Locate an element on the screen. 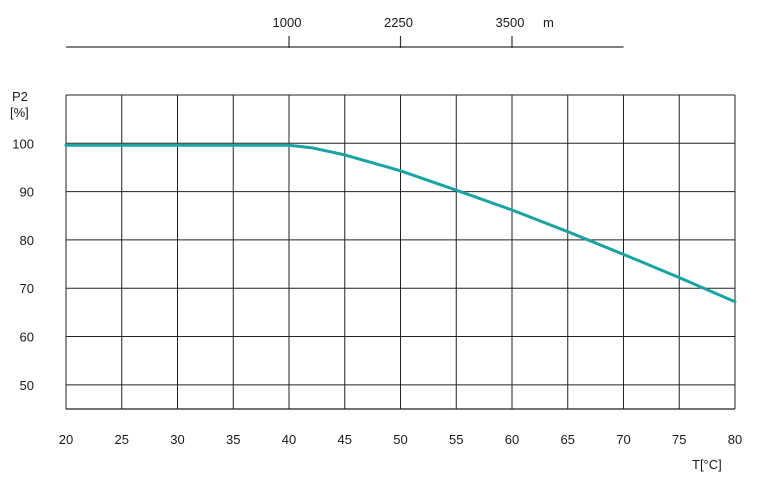  altitude-axis: 1000 2250 3500 m is located at coordinates (345, 31).